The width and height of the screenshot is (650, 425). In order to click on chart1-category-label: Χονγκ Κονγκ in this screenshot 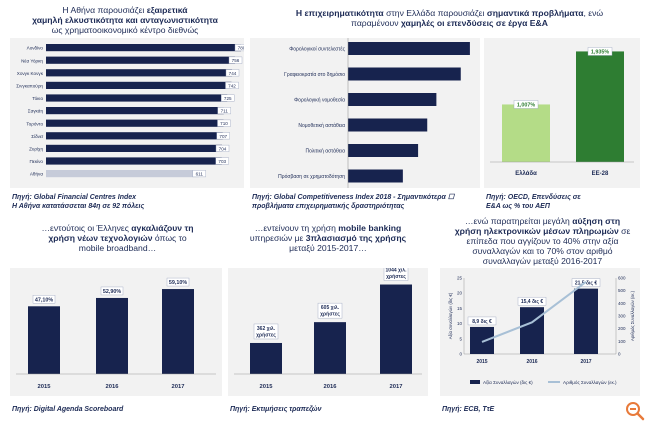, I will do `click(30, 73)`.